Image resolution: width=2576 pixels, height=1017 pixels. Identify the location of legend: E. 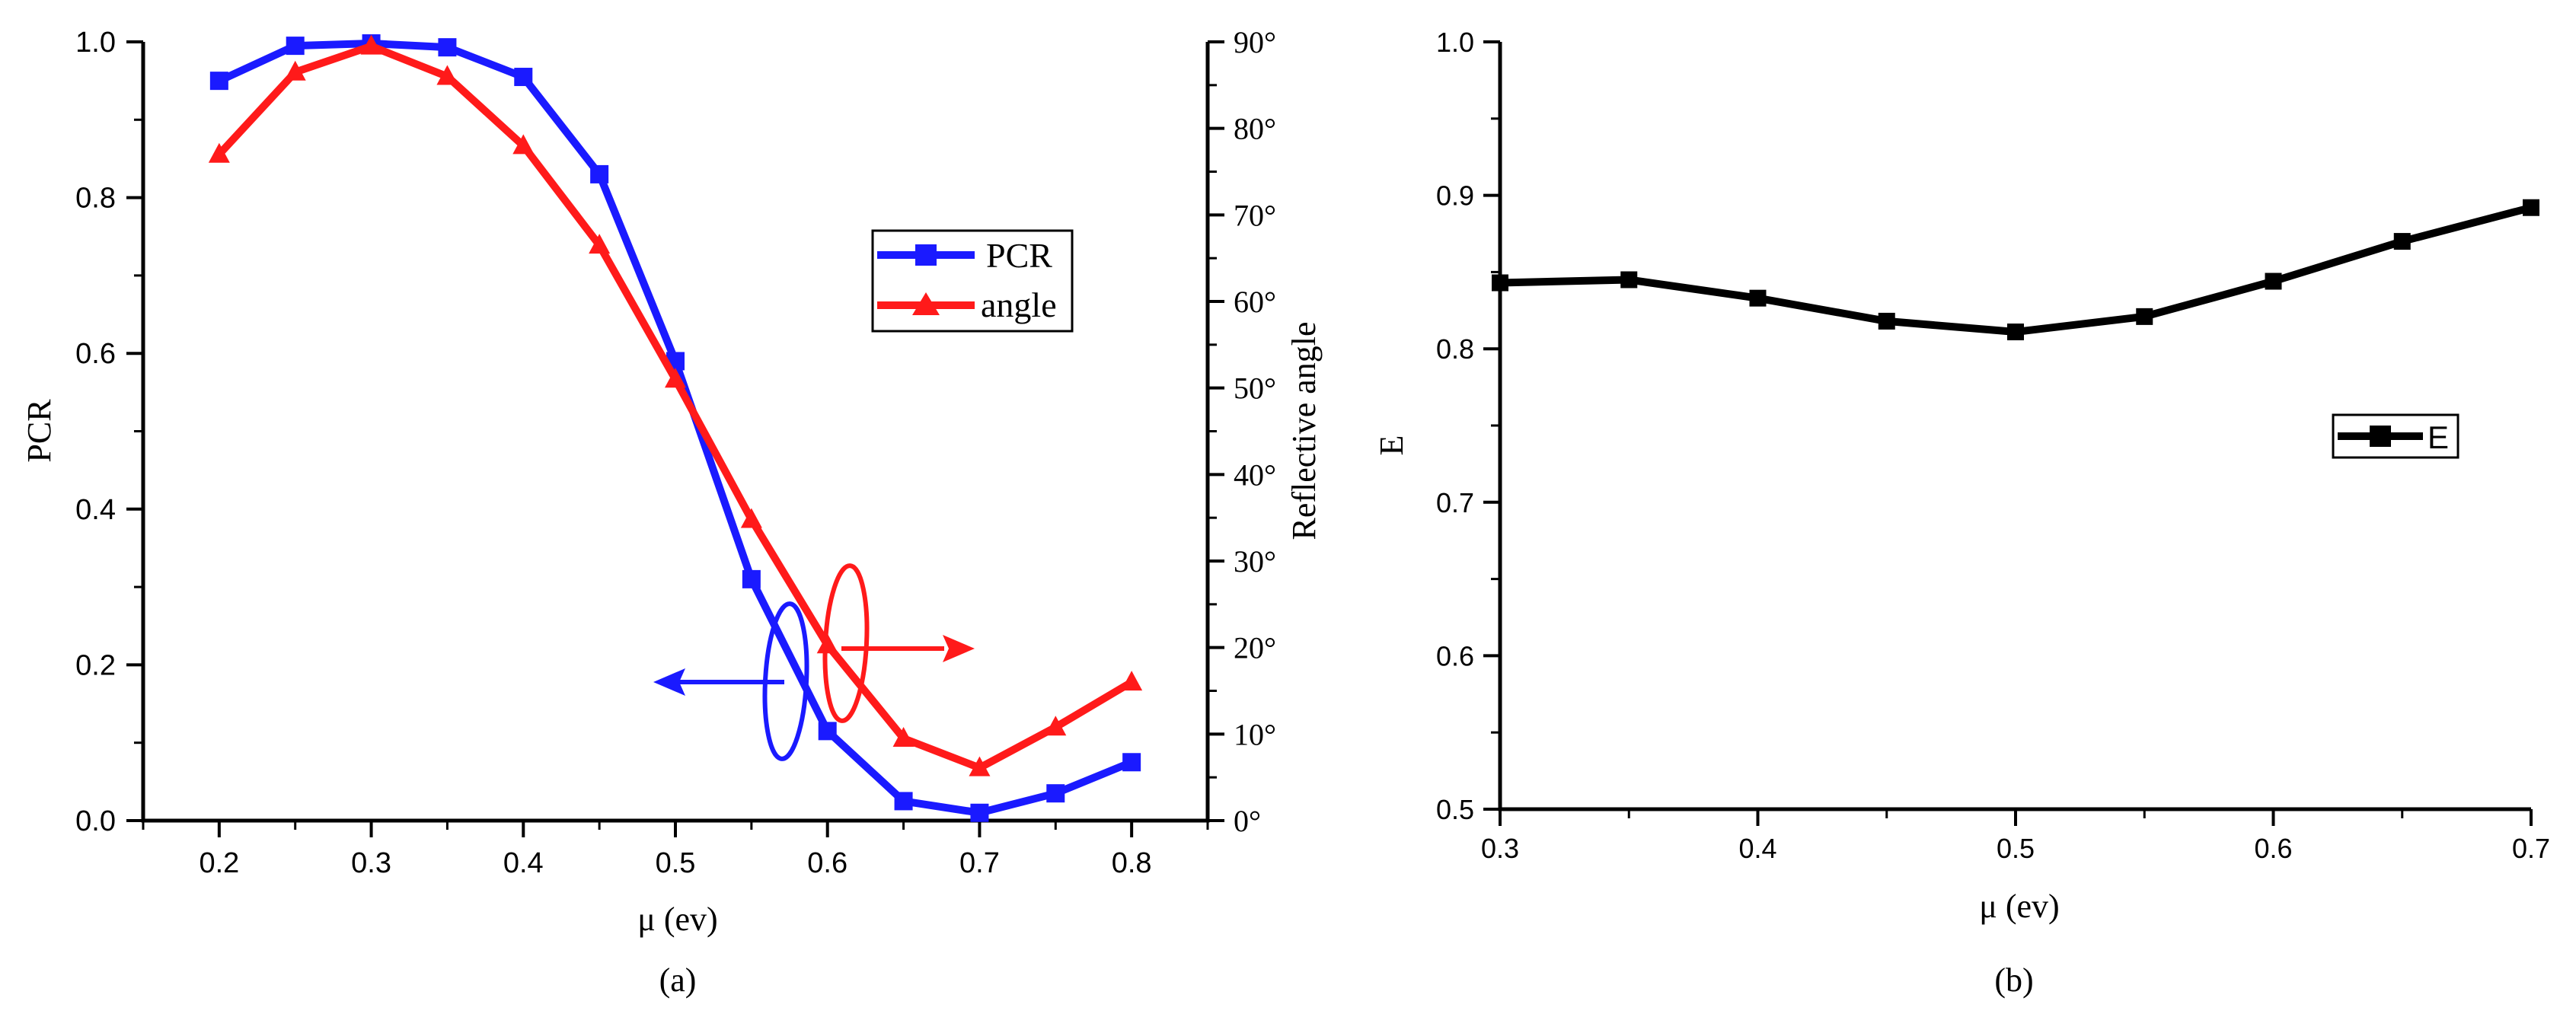
(2395, 436).